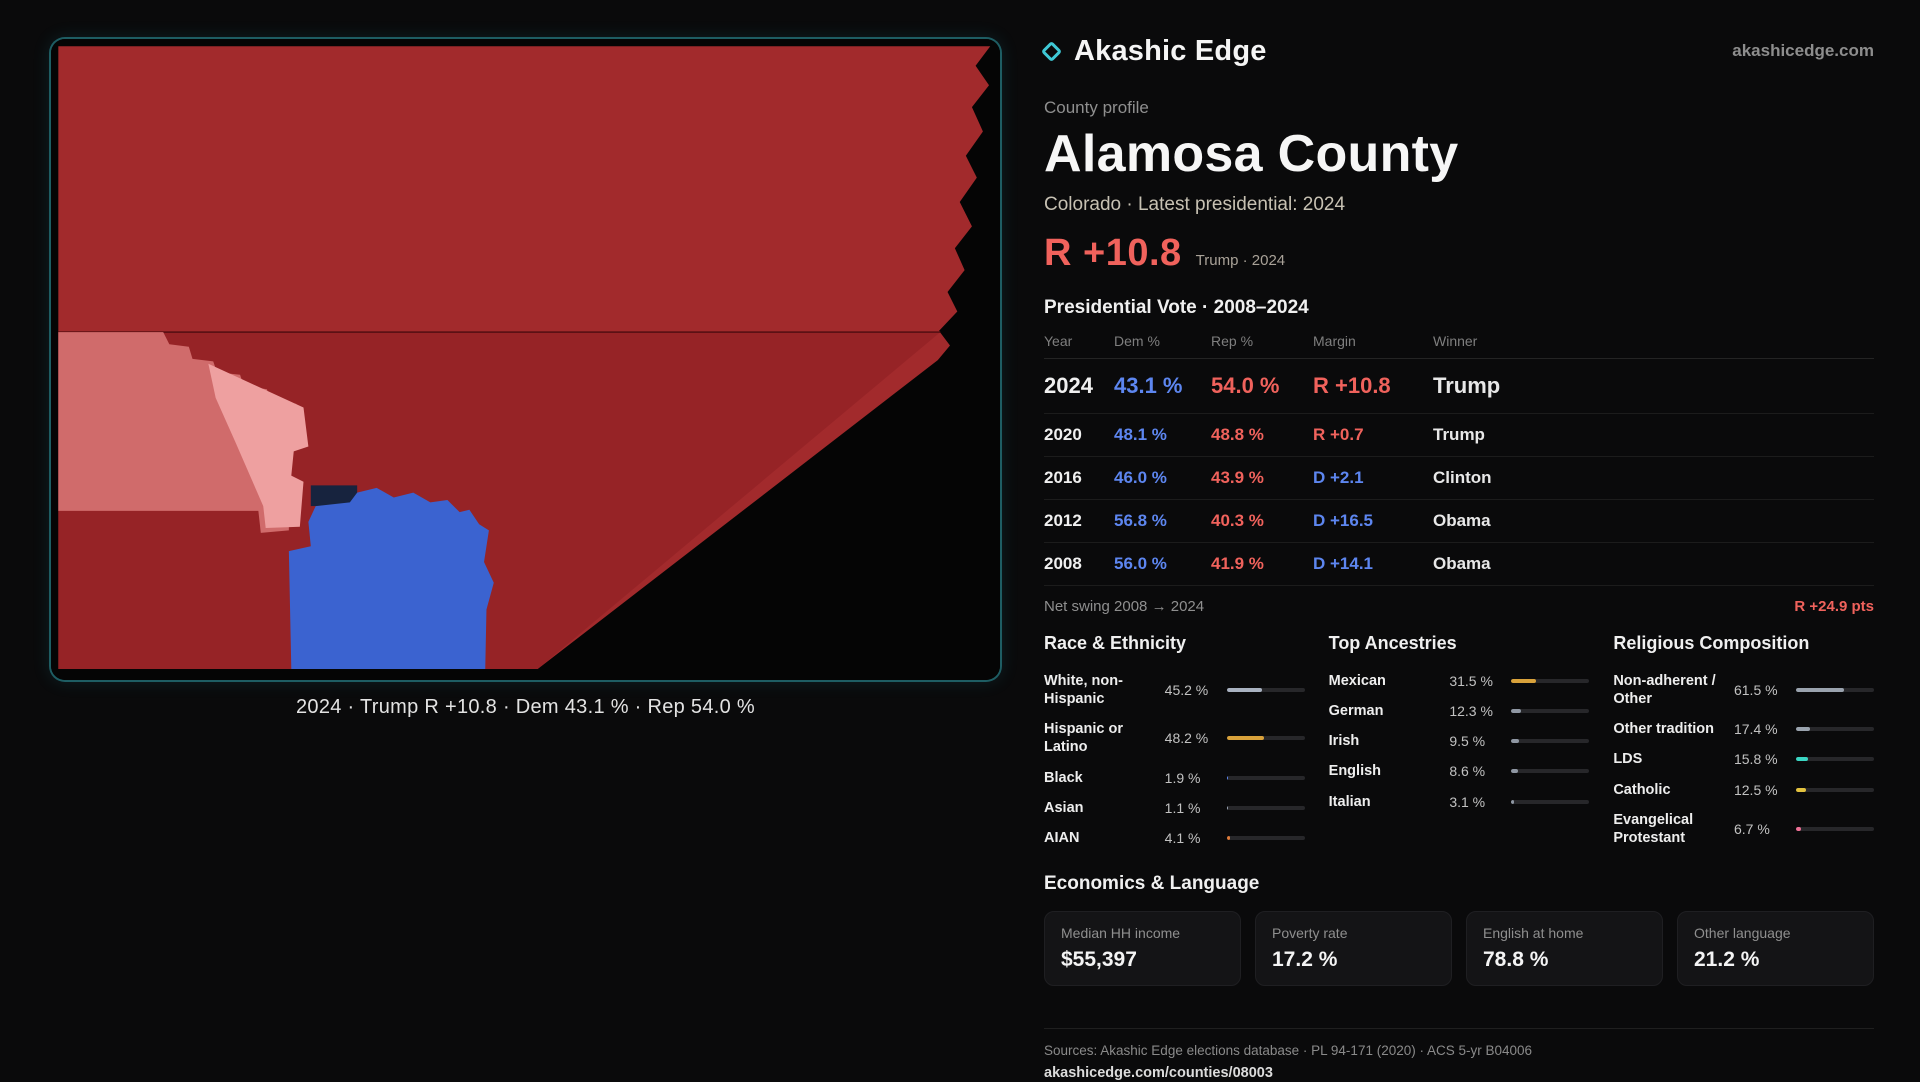 The width and height of the screenshot is (1920, 1082). What do you see at coordinates (1550, 801) in the screenshot?
I see `ancestry-bar-track` at bounding box center [1550, 801].